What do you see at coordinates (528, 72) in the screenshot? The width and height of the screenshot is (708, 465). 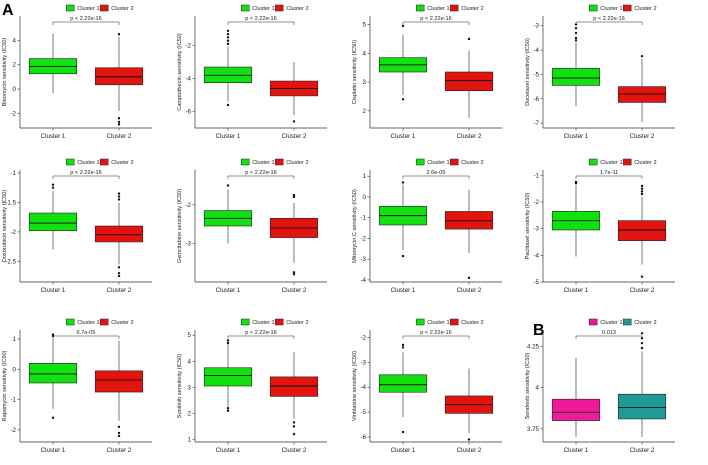 I see `y-axis-label: Docetaxel sensitivity (IC50)` at bounding box center [528, 72].